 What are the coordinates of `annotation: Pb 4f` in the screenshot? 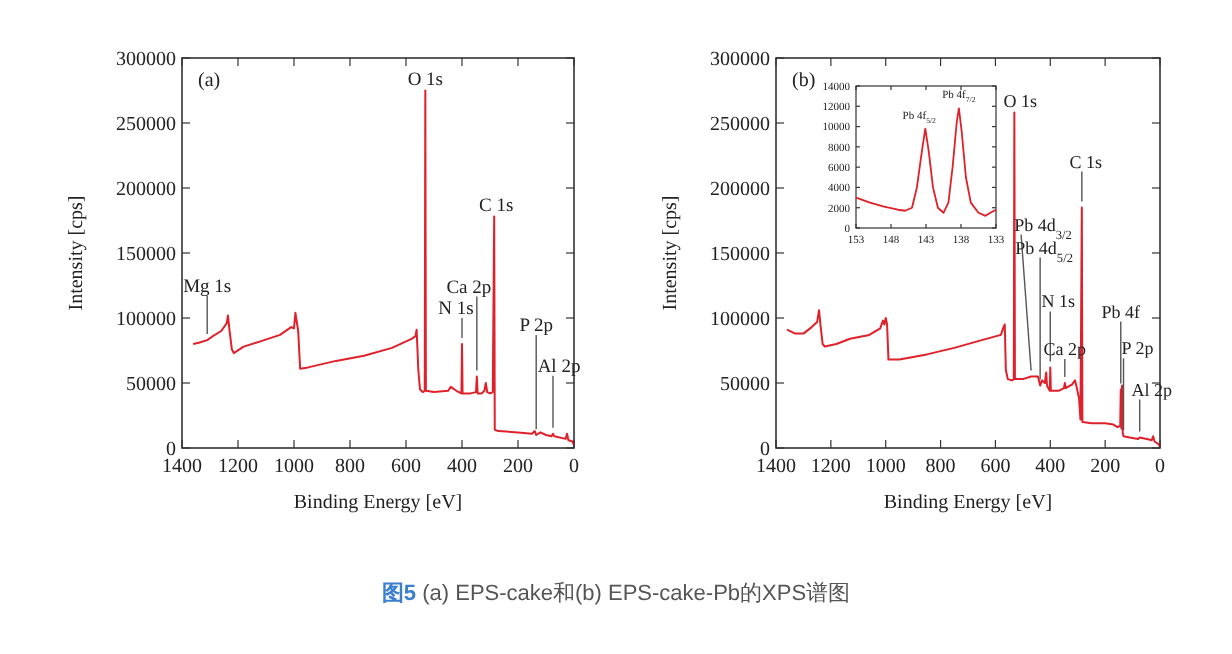 It's located at (1121, 311).